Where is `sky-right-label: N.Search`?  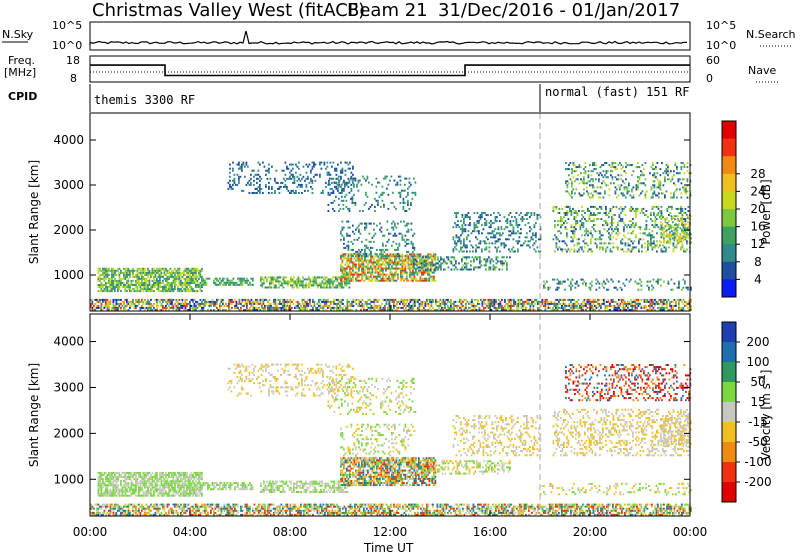
sky-right-label: N.Search is located at coordinates (771, 34).